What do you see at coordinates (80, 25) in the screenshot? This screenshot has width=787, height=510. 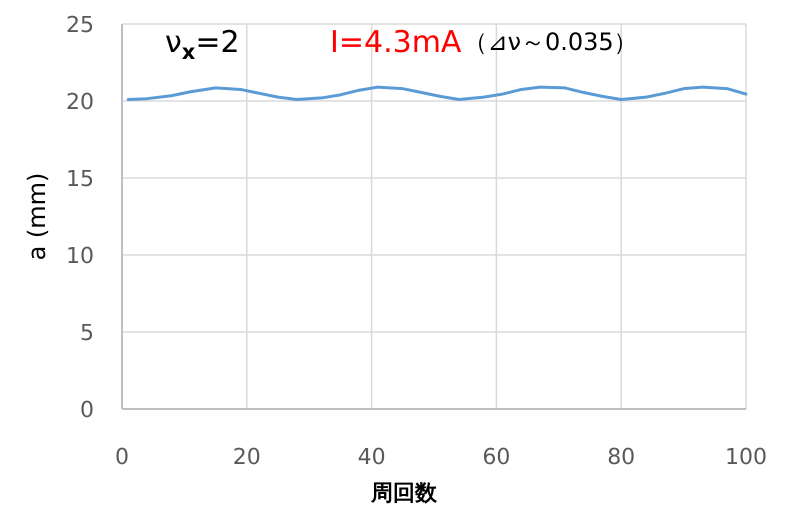 I see `y-tick-label: 25` at bounding box center [80, 25].